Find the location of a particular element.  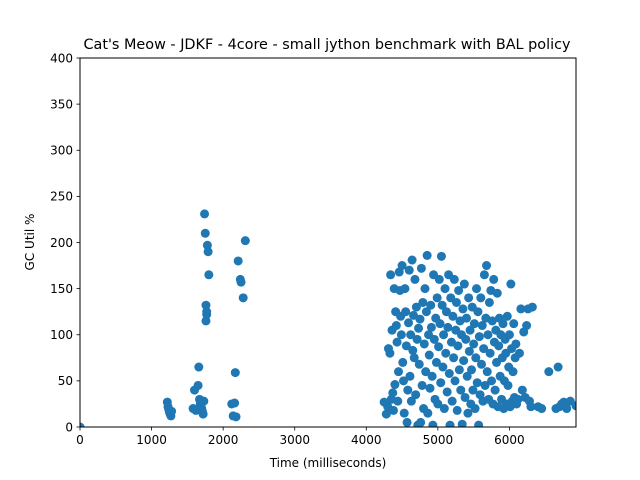

x-axis: 0 1000 2000 3000 4000 5000 6000 is located at coordinates (300, 437).